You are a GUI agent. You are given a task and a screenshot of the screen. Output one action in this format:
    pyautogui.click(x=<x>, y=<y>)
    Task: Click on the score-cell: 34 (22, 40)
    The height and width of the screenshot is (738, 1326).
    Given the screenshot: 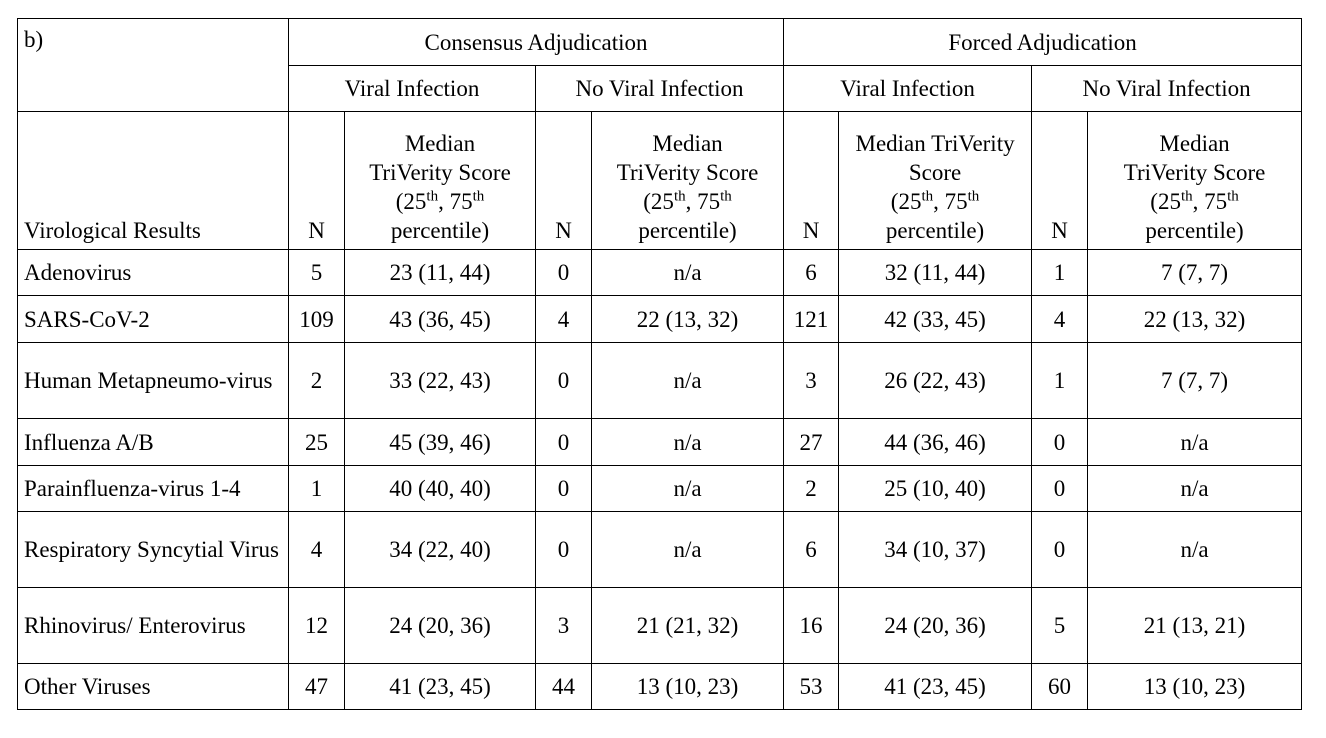 What is the action you would take?
    pyautogui.click(x=440, y=549)
    